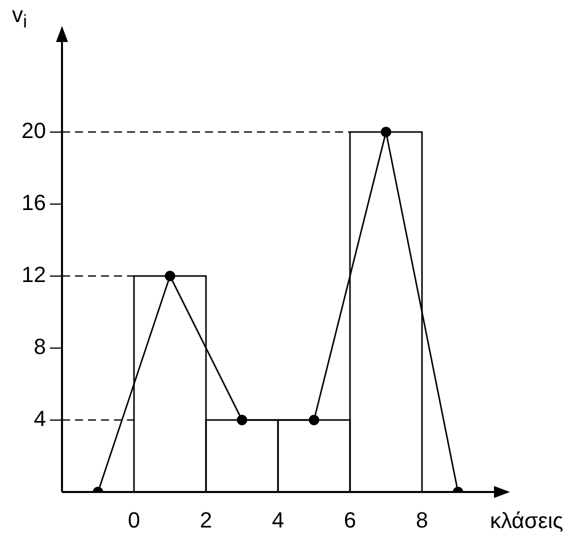 This screenshot has width=588, height=537. What do you see at coordinates (34, 131) in the screenshot?
I see `y-tick-label: 20` at bounding box center [34, 131].